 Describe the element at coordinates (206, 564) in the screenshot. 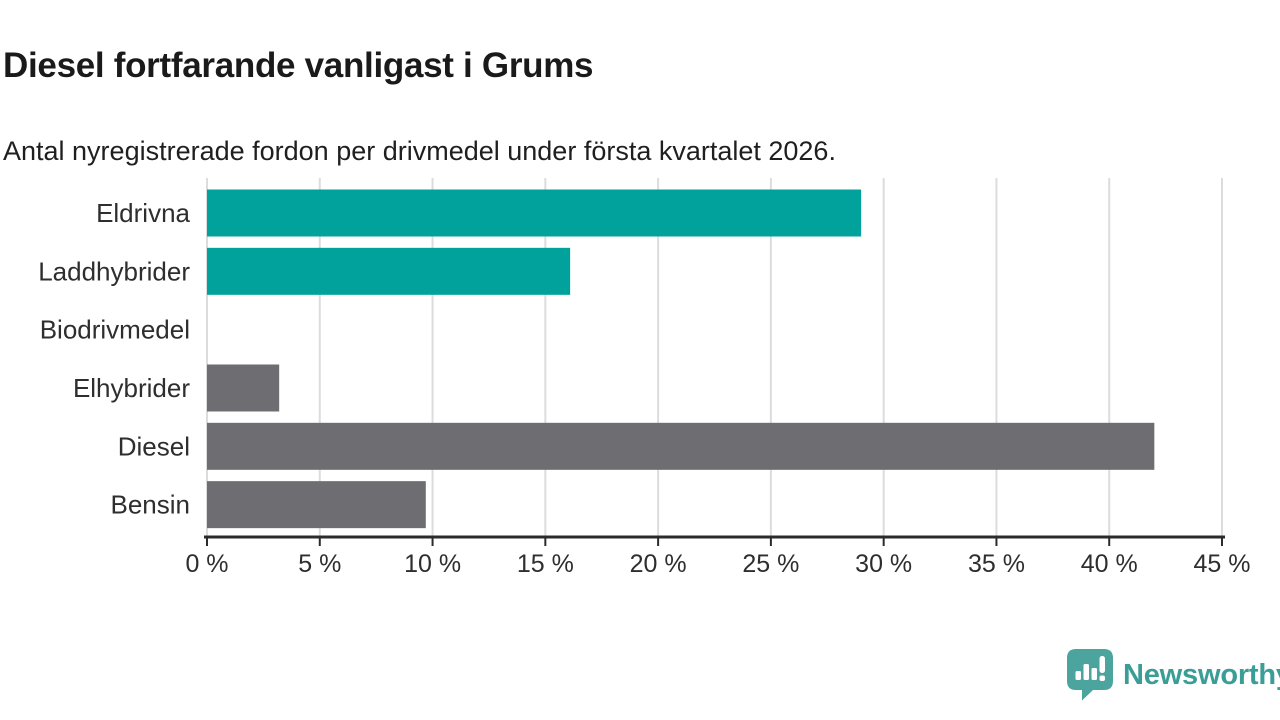

I see `x-tick-label: 0 %` at that location.